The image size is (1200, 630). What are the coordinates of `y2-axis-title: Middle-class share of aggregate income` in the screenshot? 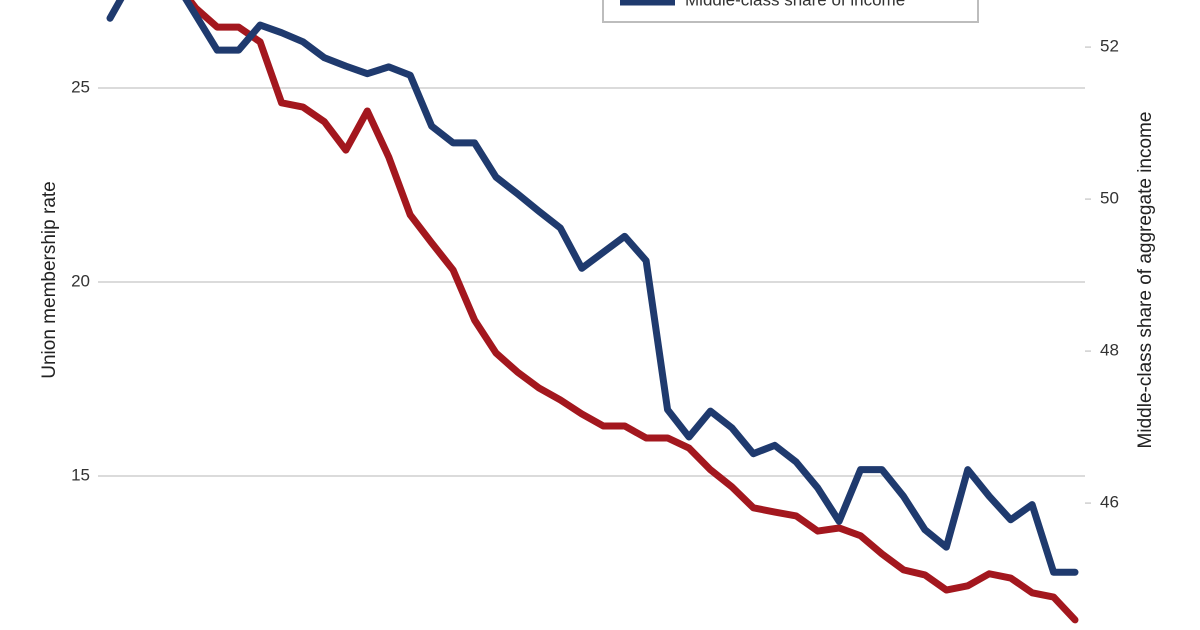 It's located at (1145, 280).